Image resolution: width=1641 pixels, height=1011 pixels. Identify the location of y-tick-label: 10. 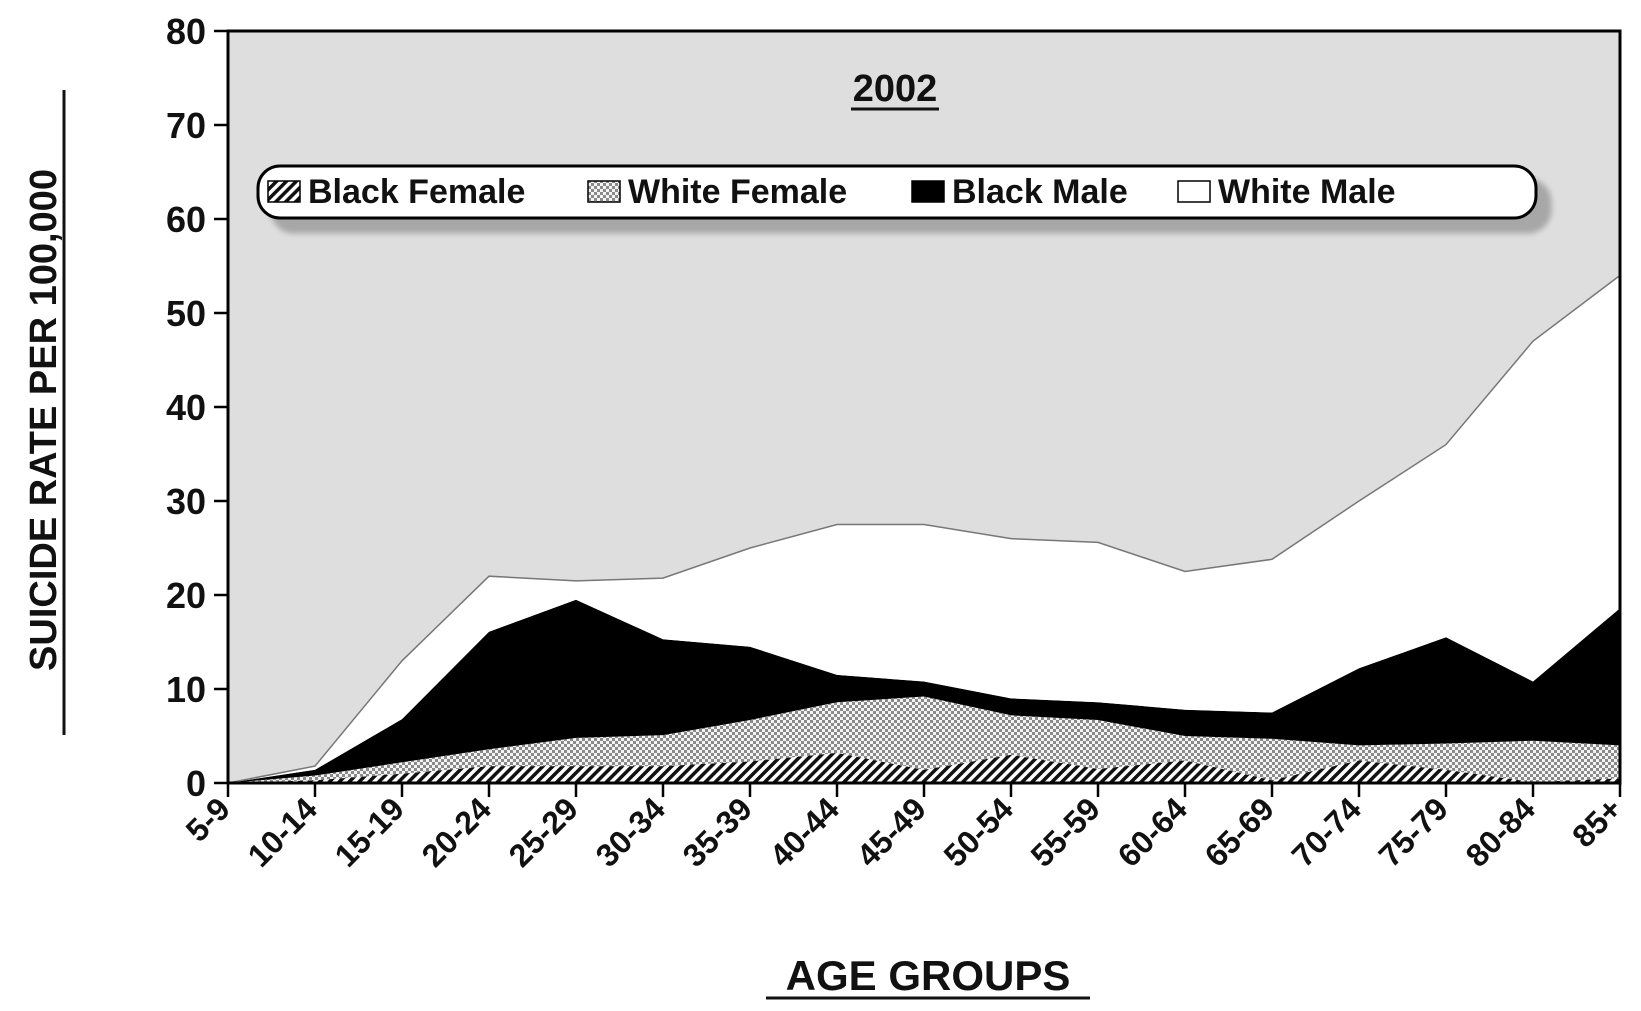
(186, 689).